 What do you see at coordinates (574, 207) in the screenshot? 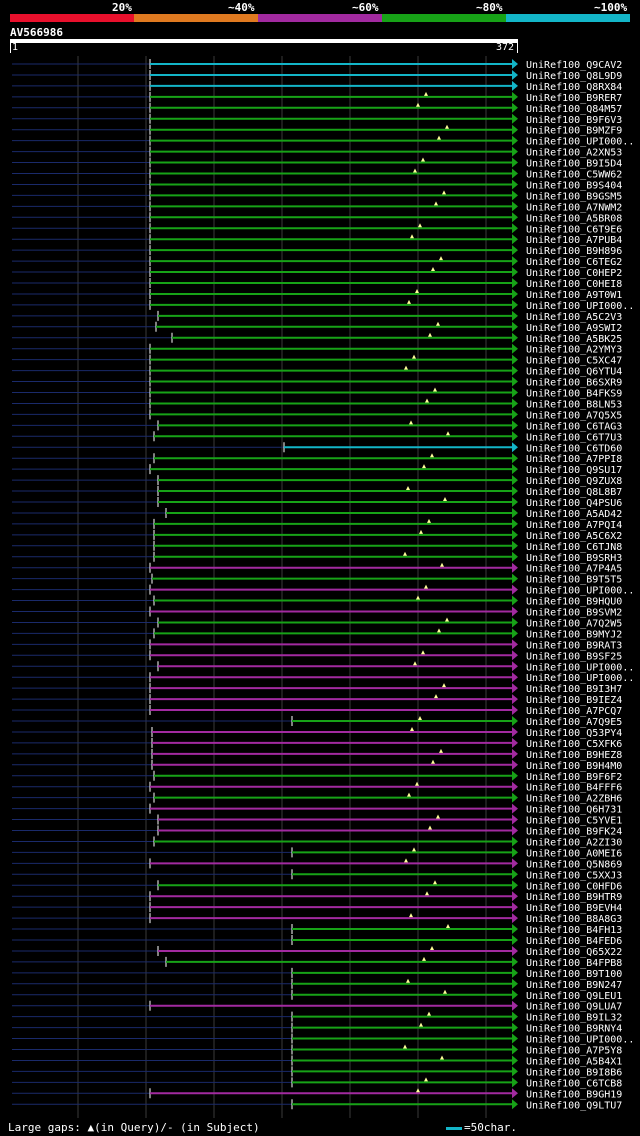
I see `hit-label: UniRef100_A7NWM2` at bounding box center [574, 207].